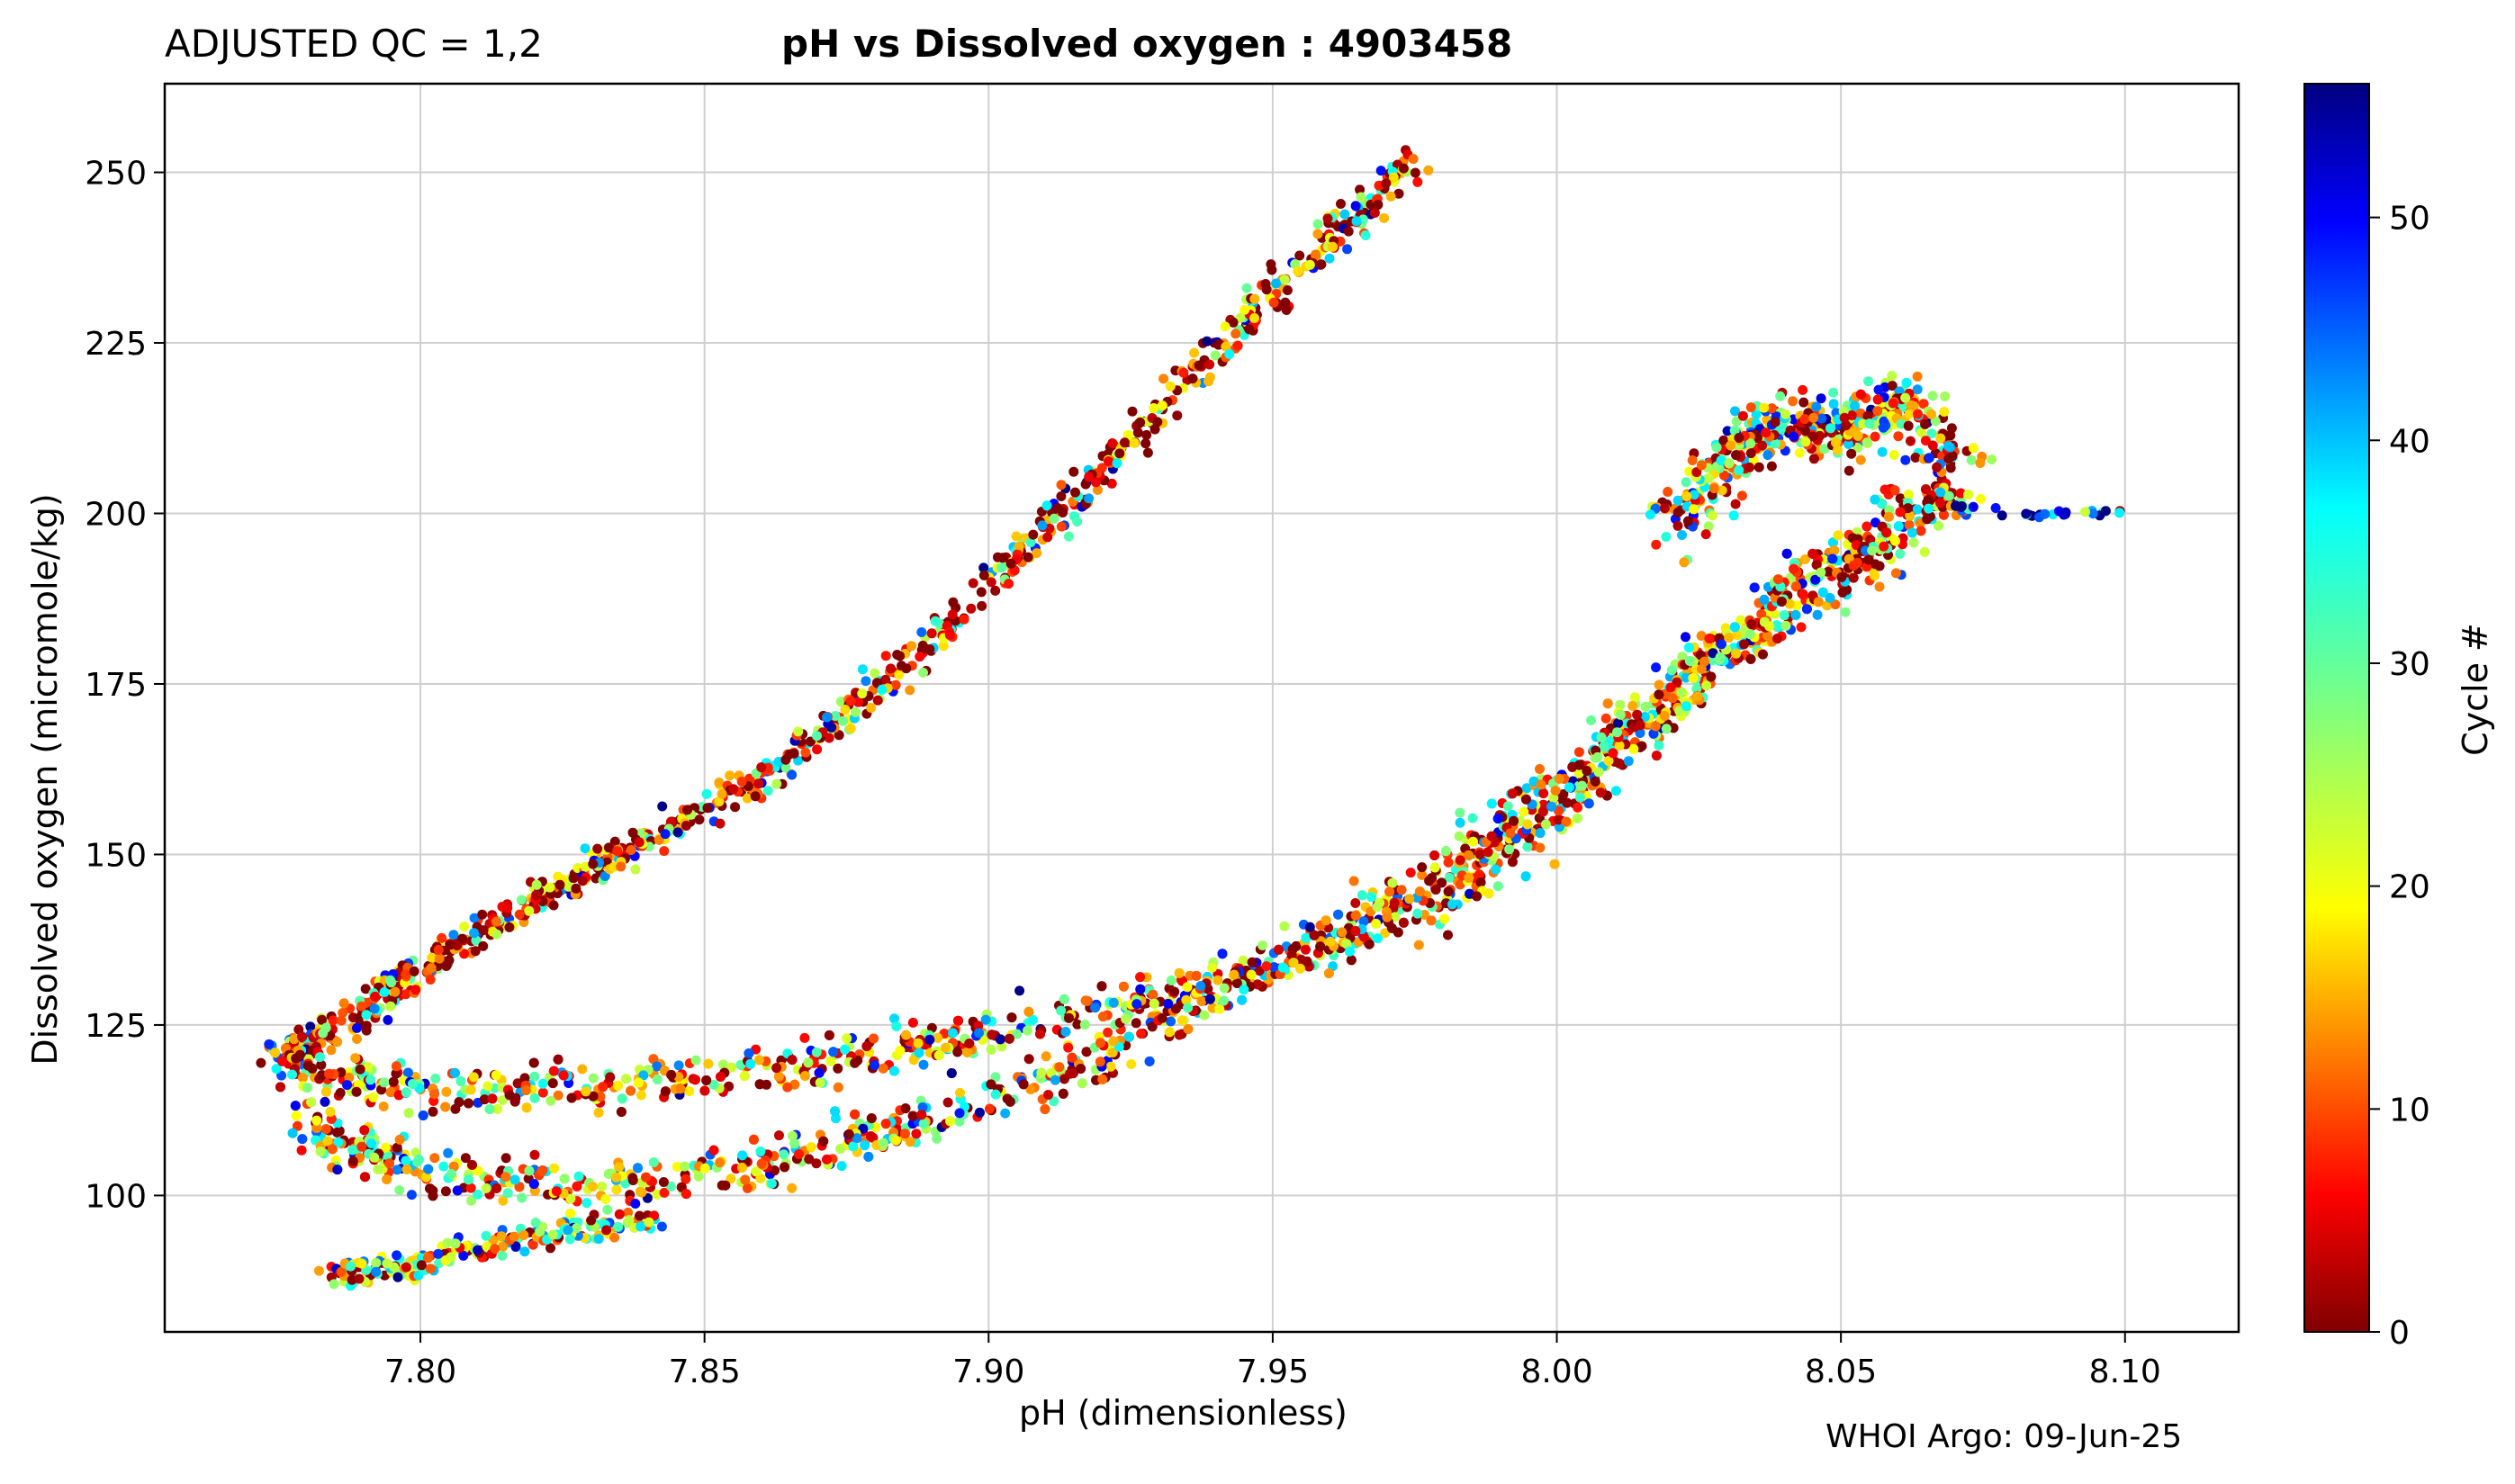 The width and height of the screenshot is (2515, 1484). What do you see at coordinates (116, 515) in the screenshot?
I see `y-tick-label: 200` at bounding box center [116, 515].